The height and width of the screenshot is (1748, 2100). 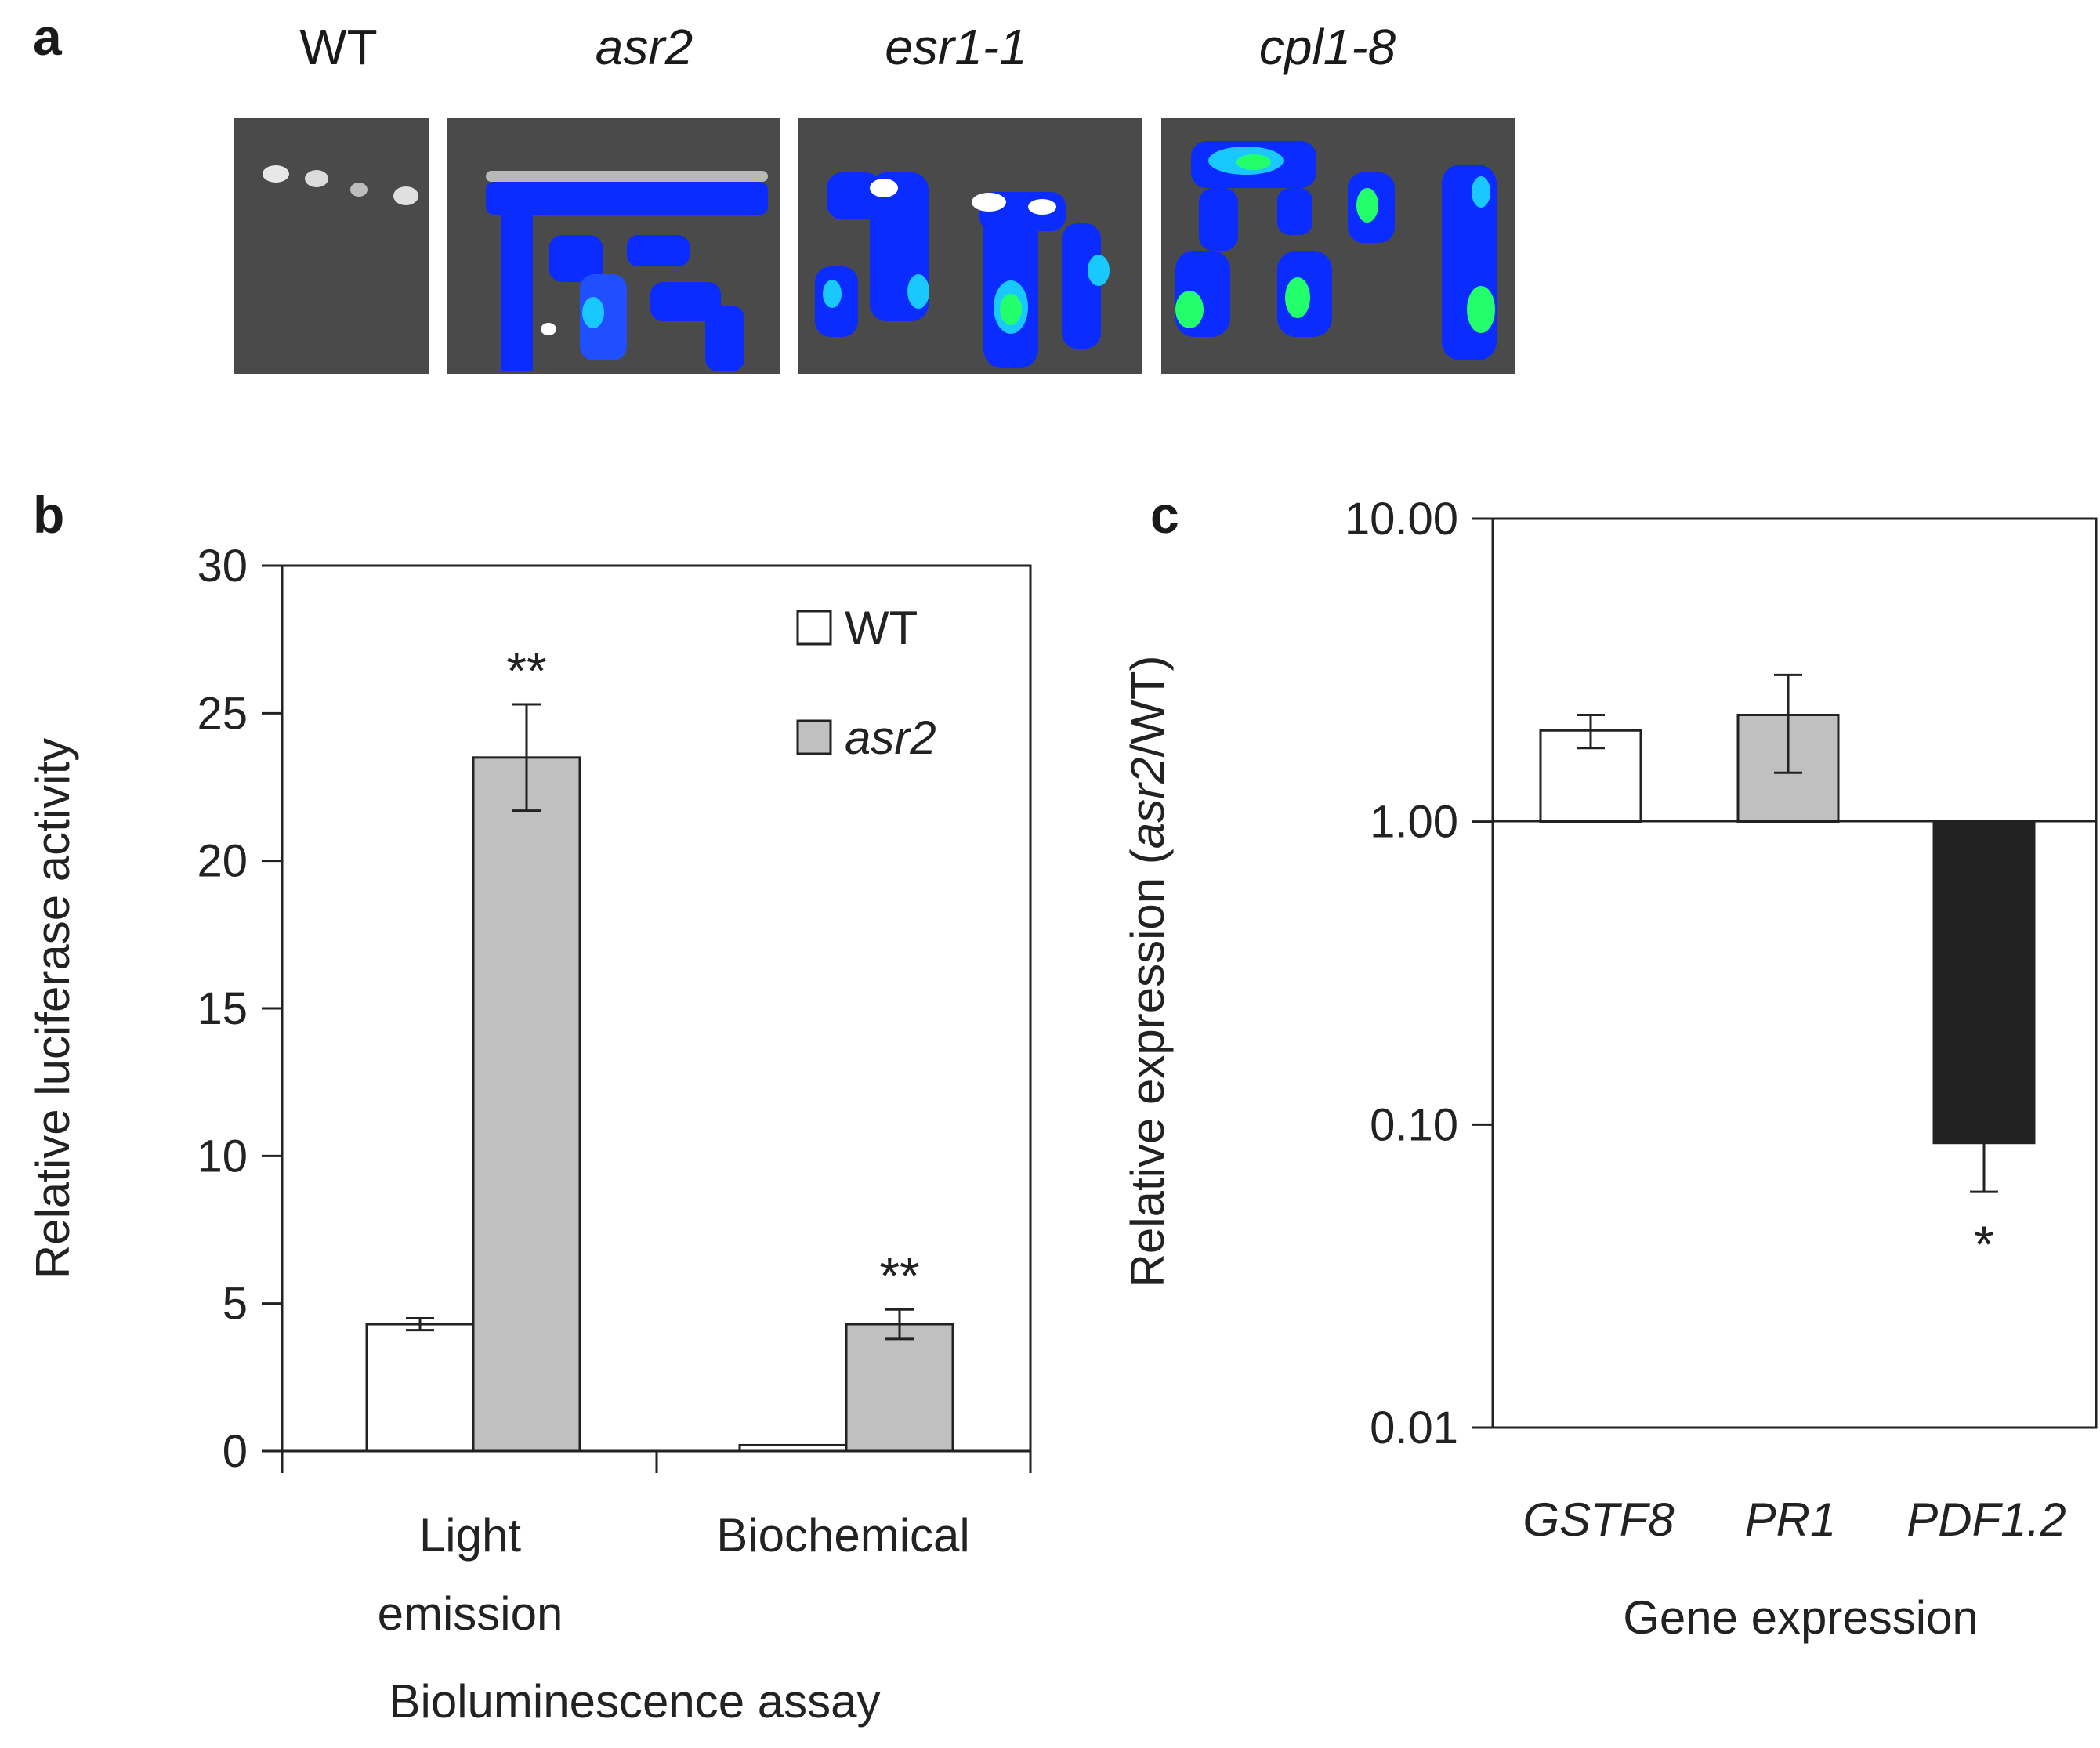 What do you see at coordinates (1801, 1617) in the screenshot?
I see `x-axis-title-c: Gene expression` at bounding box center [1801, 1617].